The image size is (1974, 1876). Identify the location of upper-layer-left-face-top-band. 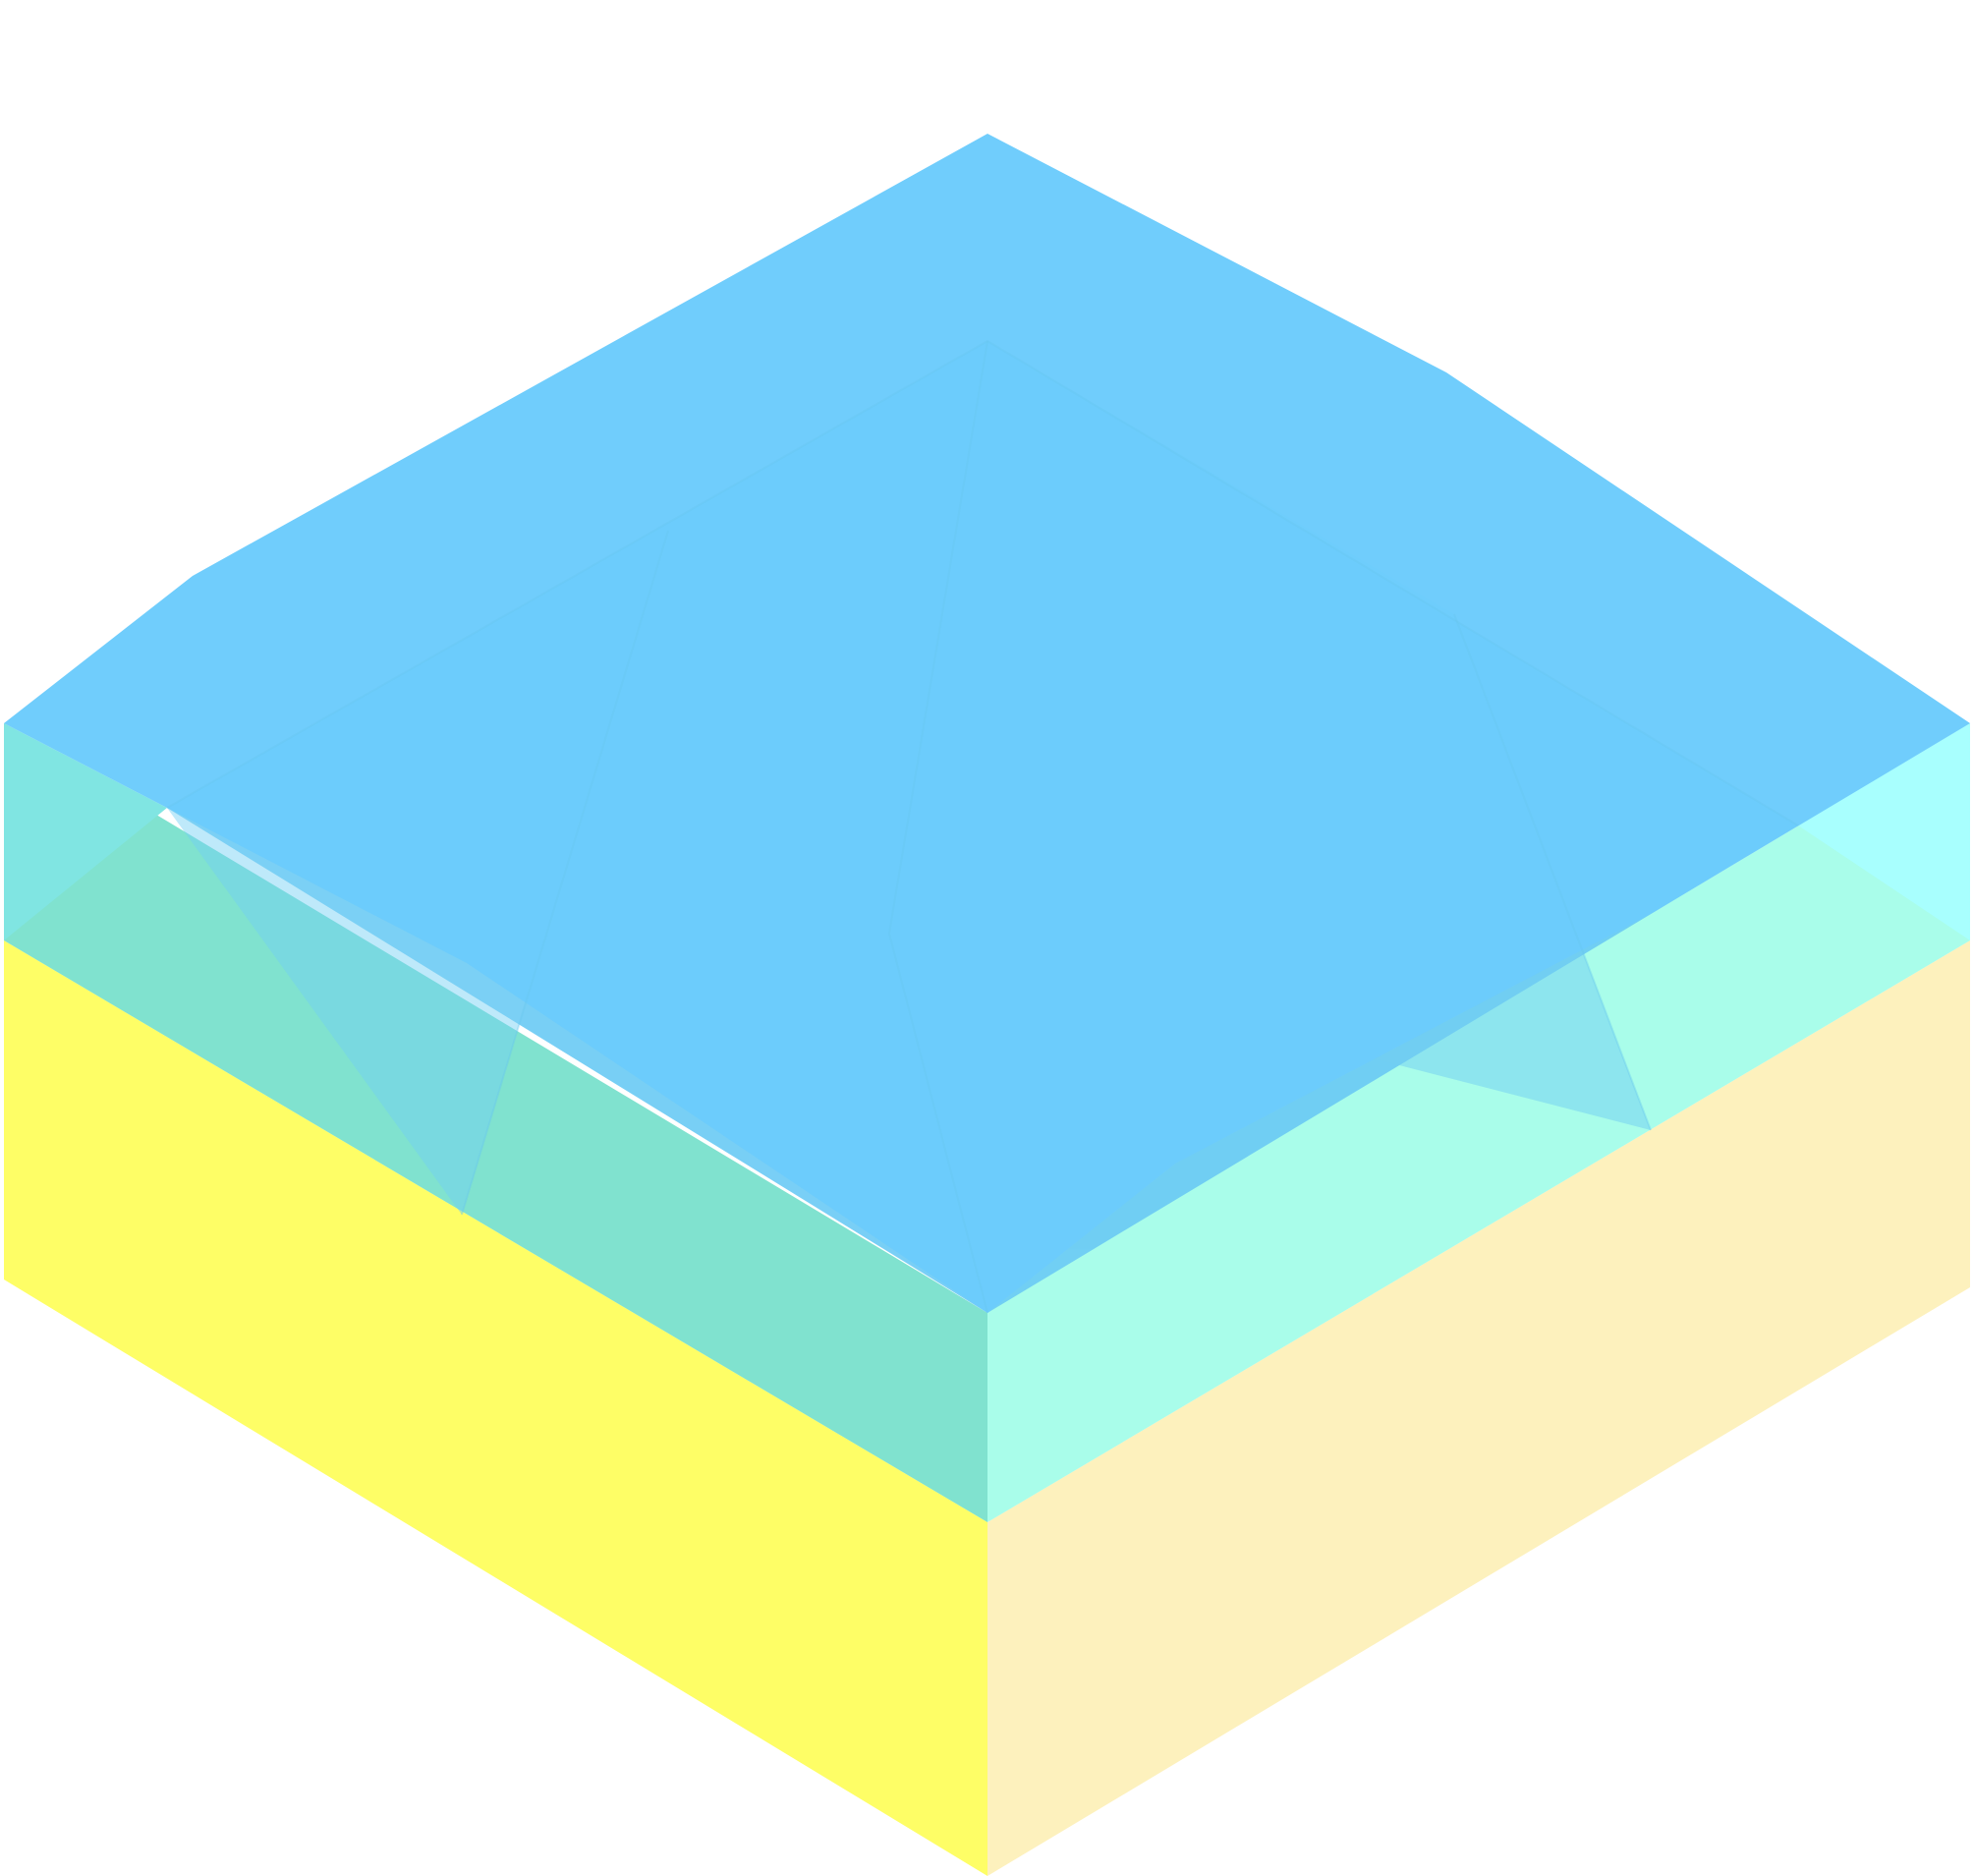
(85, 831).